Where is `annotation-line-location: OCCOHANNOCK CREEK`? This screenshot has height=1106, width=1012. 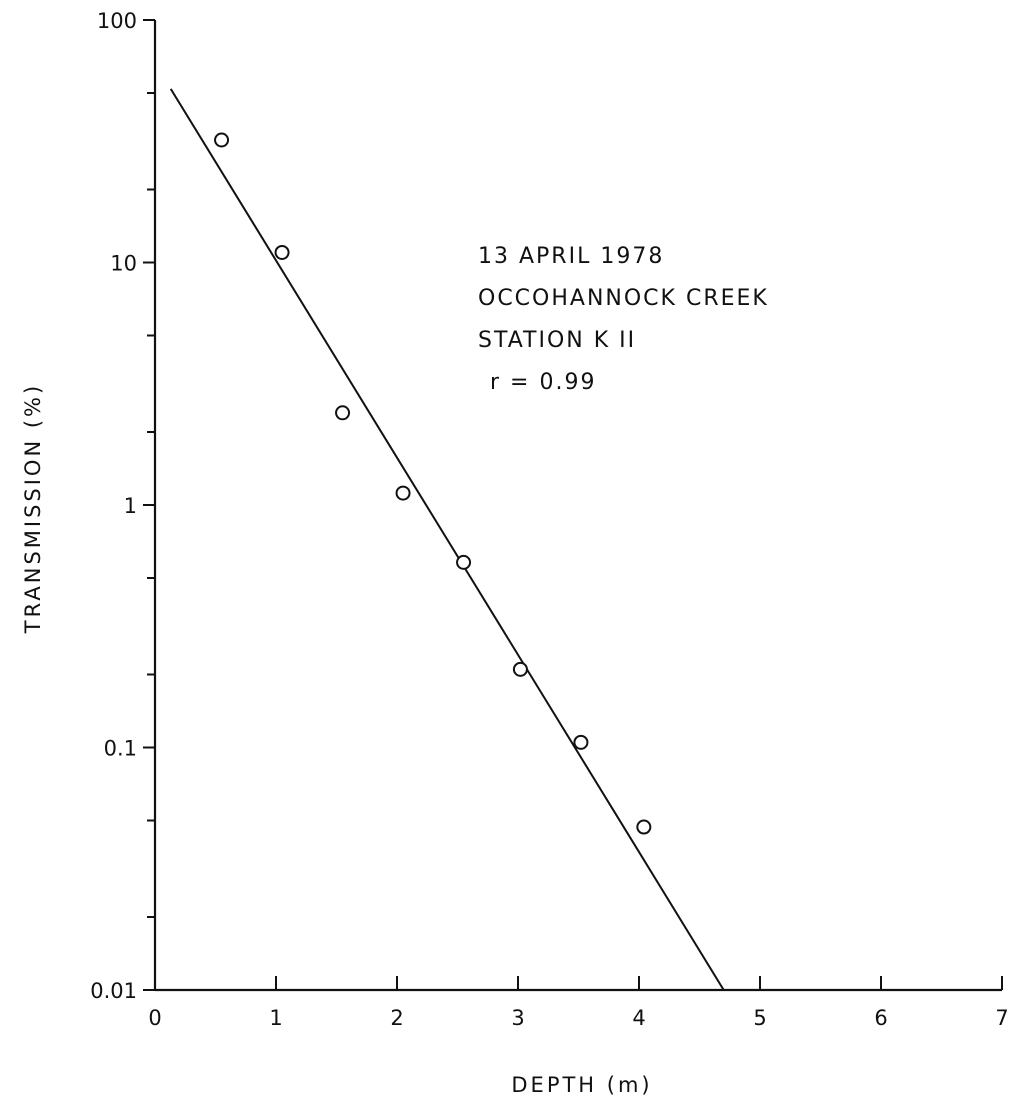
annotation-line-location: OCCOHANNOCK CREEK is located at coordinates (623, 298).